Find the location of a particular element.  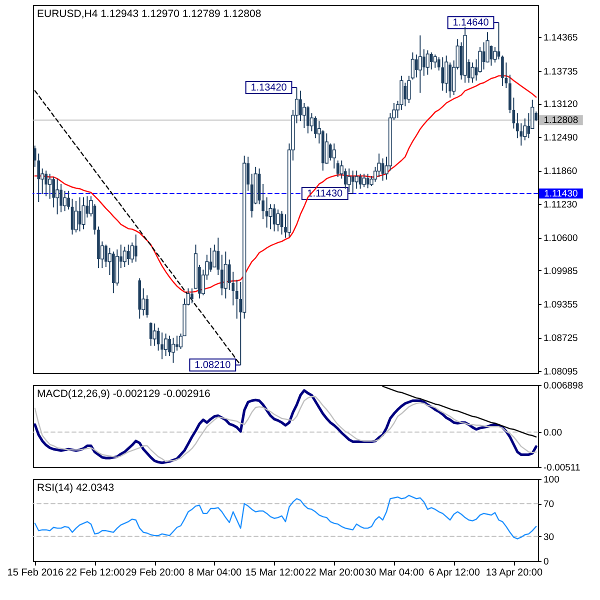

chart-title: RSI(14) 42.0343 is located at coordinates (75, 488).